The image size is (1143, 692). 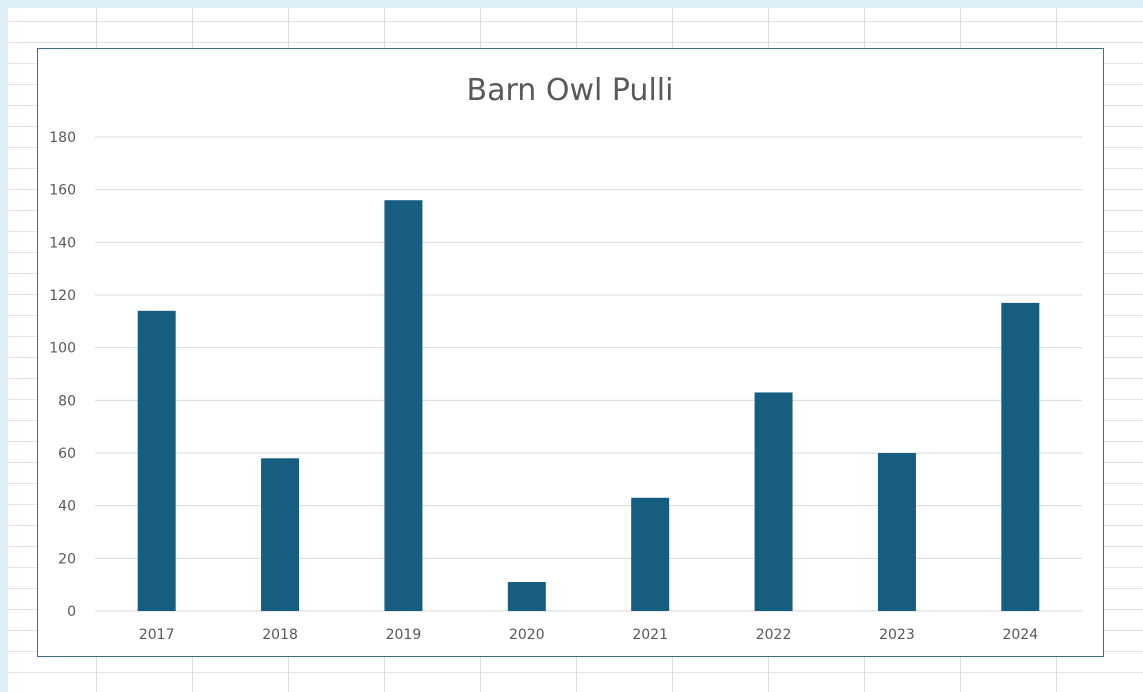 I want to click on y-tick-label: 40, so click(x=67, y=507).